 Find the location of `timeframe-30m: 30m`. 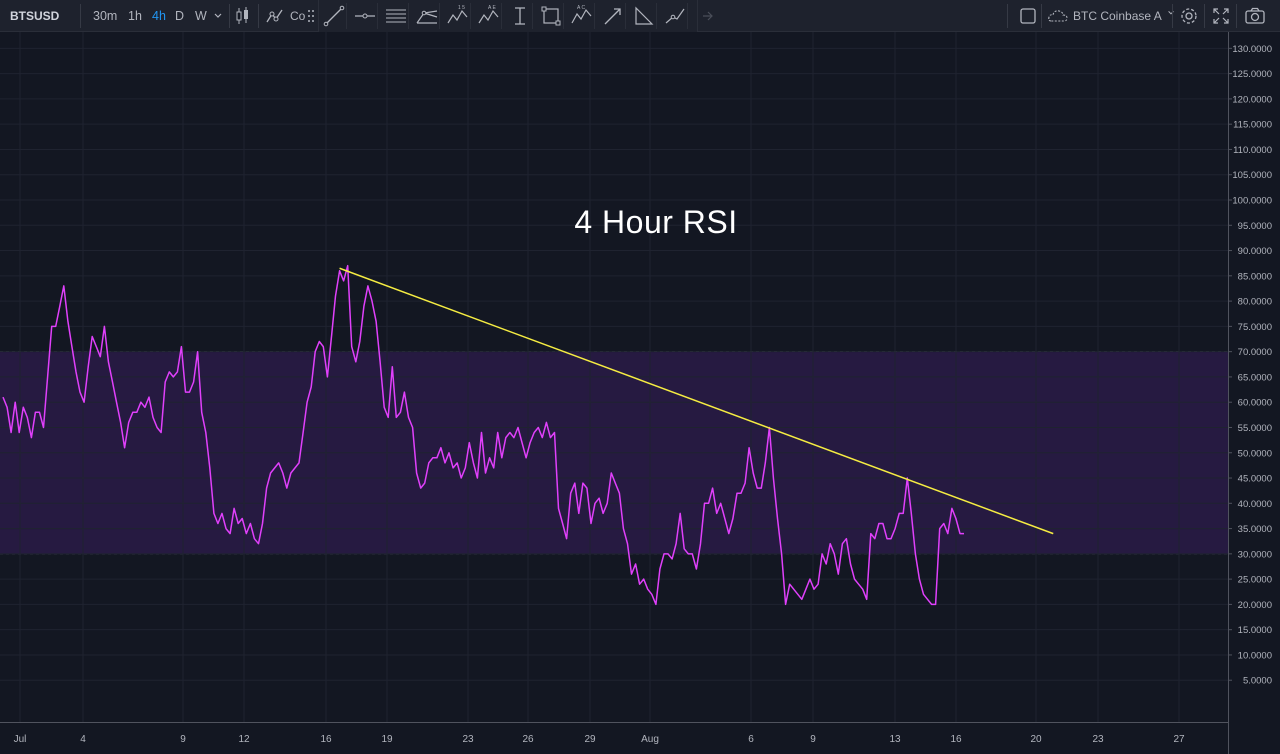

timeframe-30m: 30m is located at coordinates (105, 16).